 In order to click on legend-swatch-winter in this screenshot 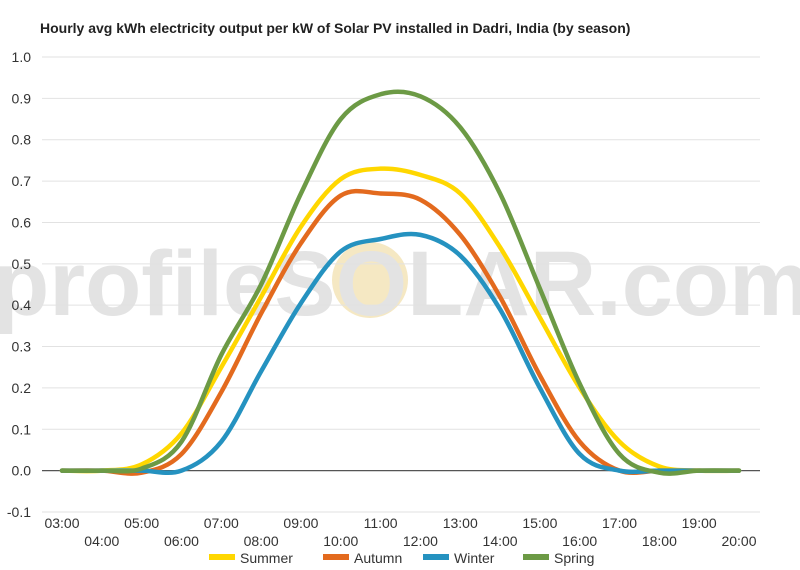, I will do `click(436, 557)`.